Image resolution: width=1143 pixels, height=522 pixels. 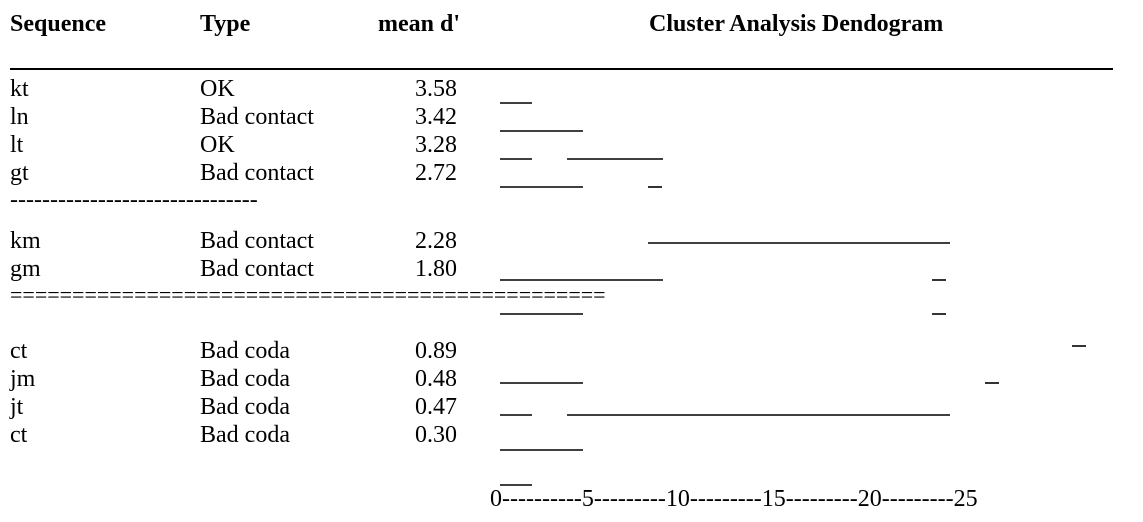 What do you see at coordinates (225, 24) in the screenshot?
I see `header-type: Type` at bounding box center [225, 24].